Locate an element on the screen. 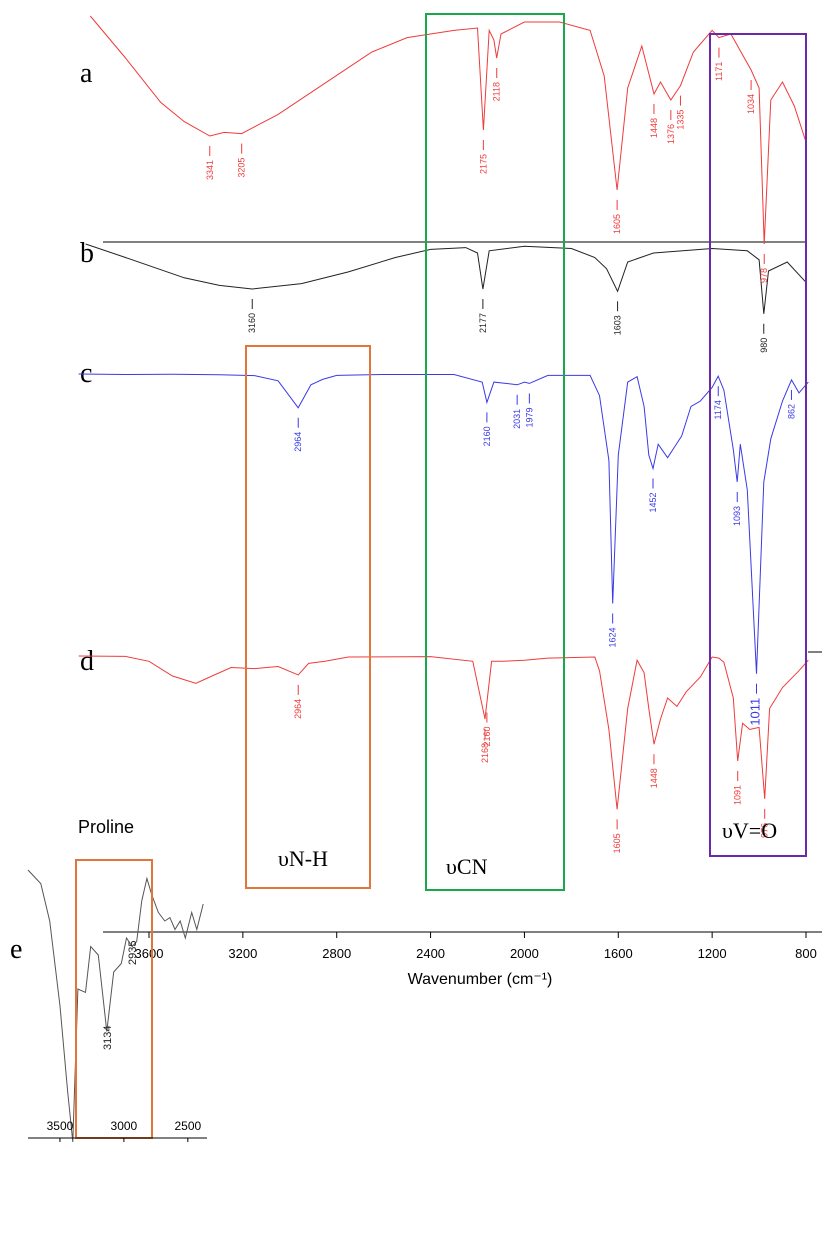 The width and height of the screenshot is (824, 1256). peak-label-d: 2964 is located at coordinates (298, 701).